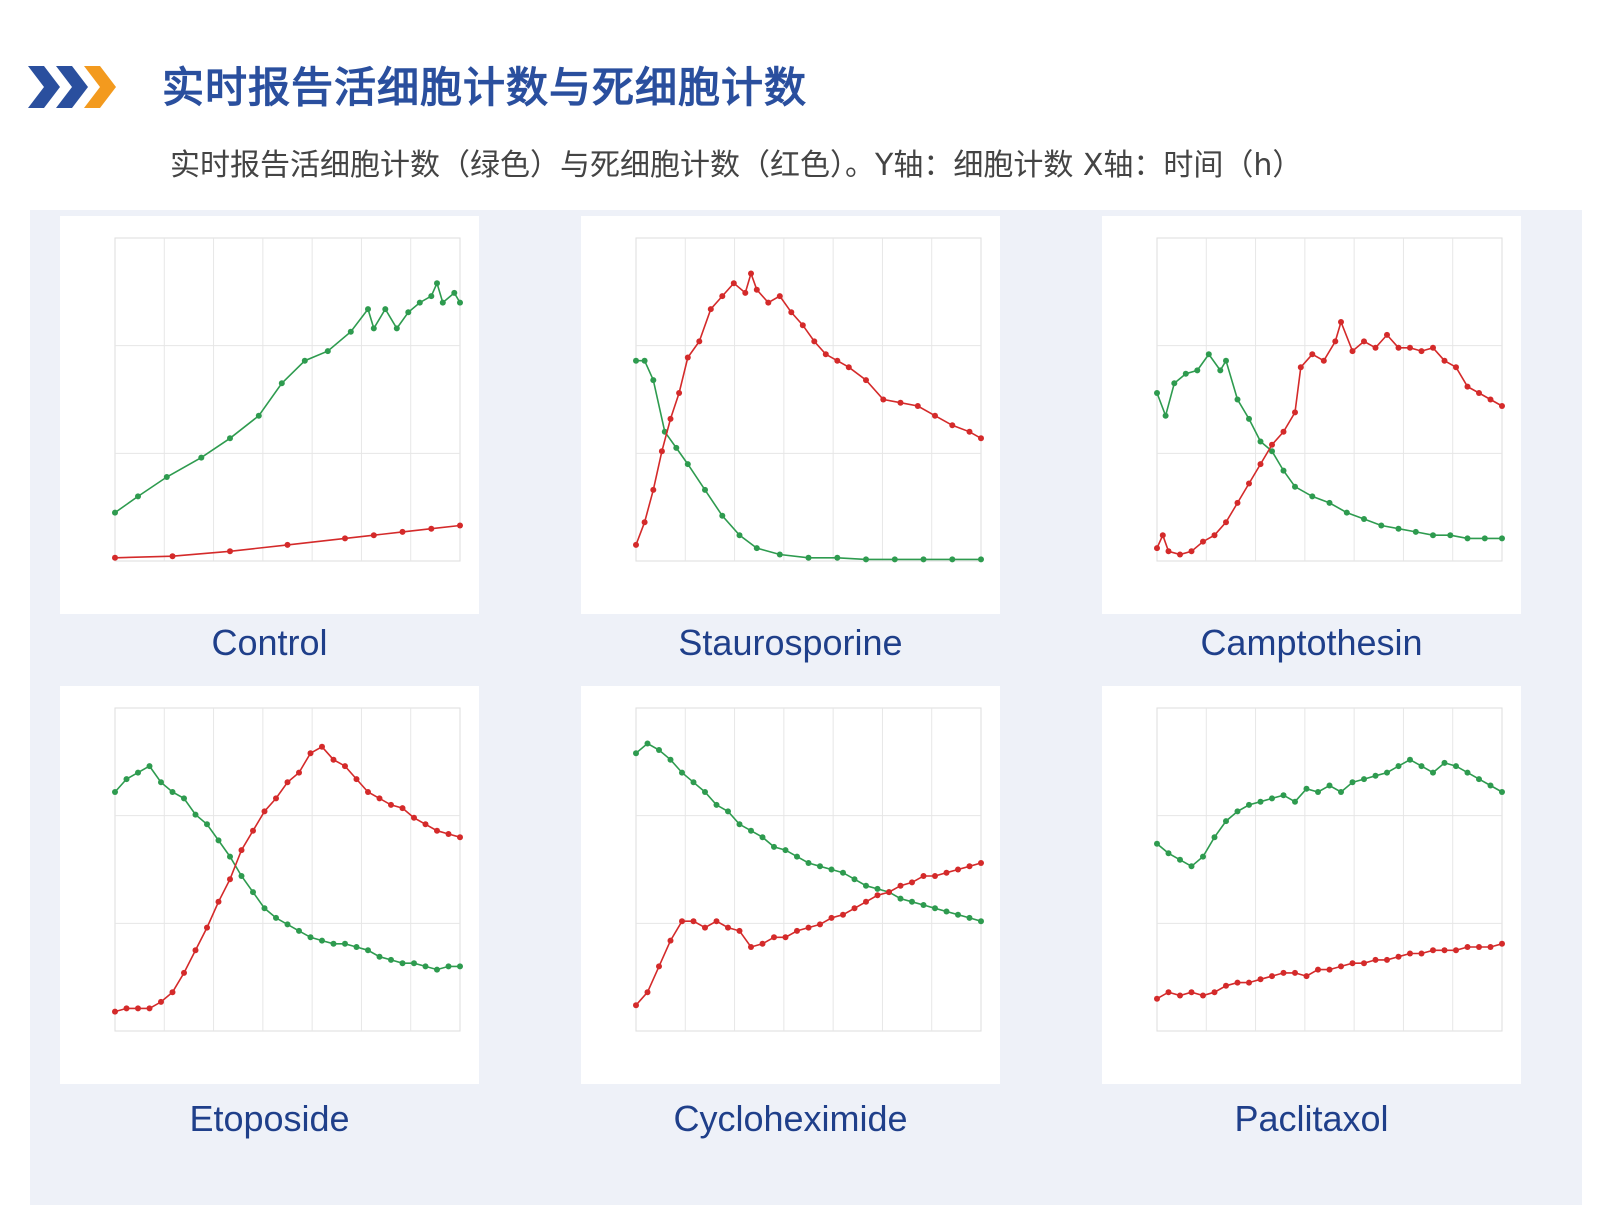  Describe the element at coordinates (485, 87) in the screenshot. I see `page-title: 实时报告活细胞计数与死细胞计数` at that location.